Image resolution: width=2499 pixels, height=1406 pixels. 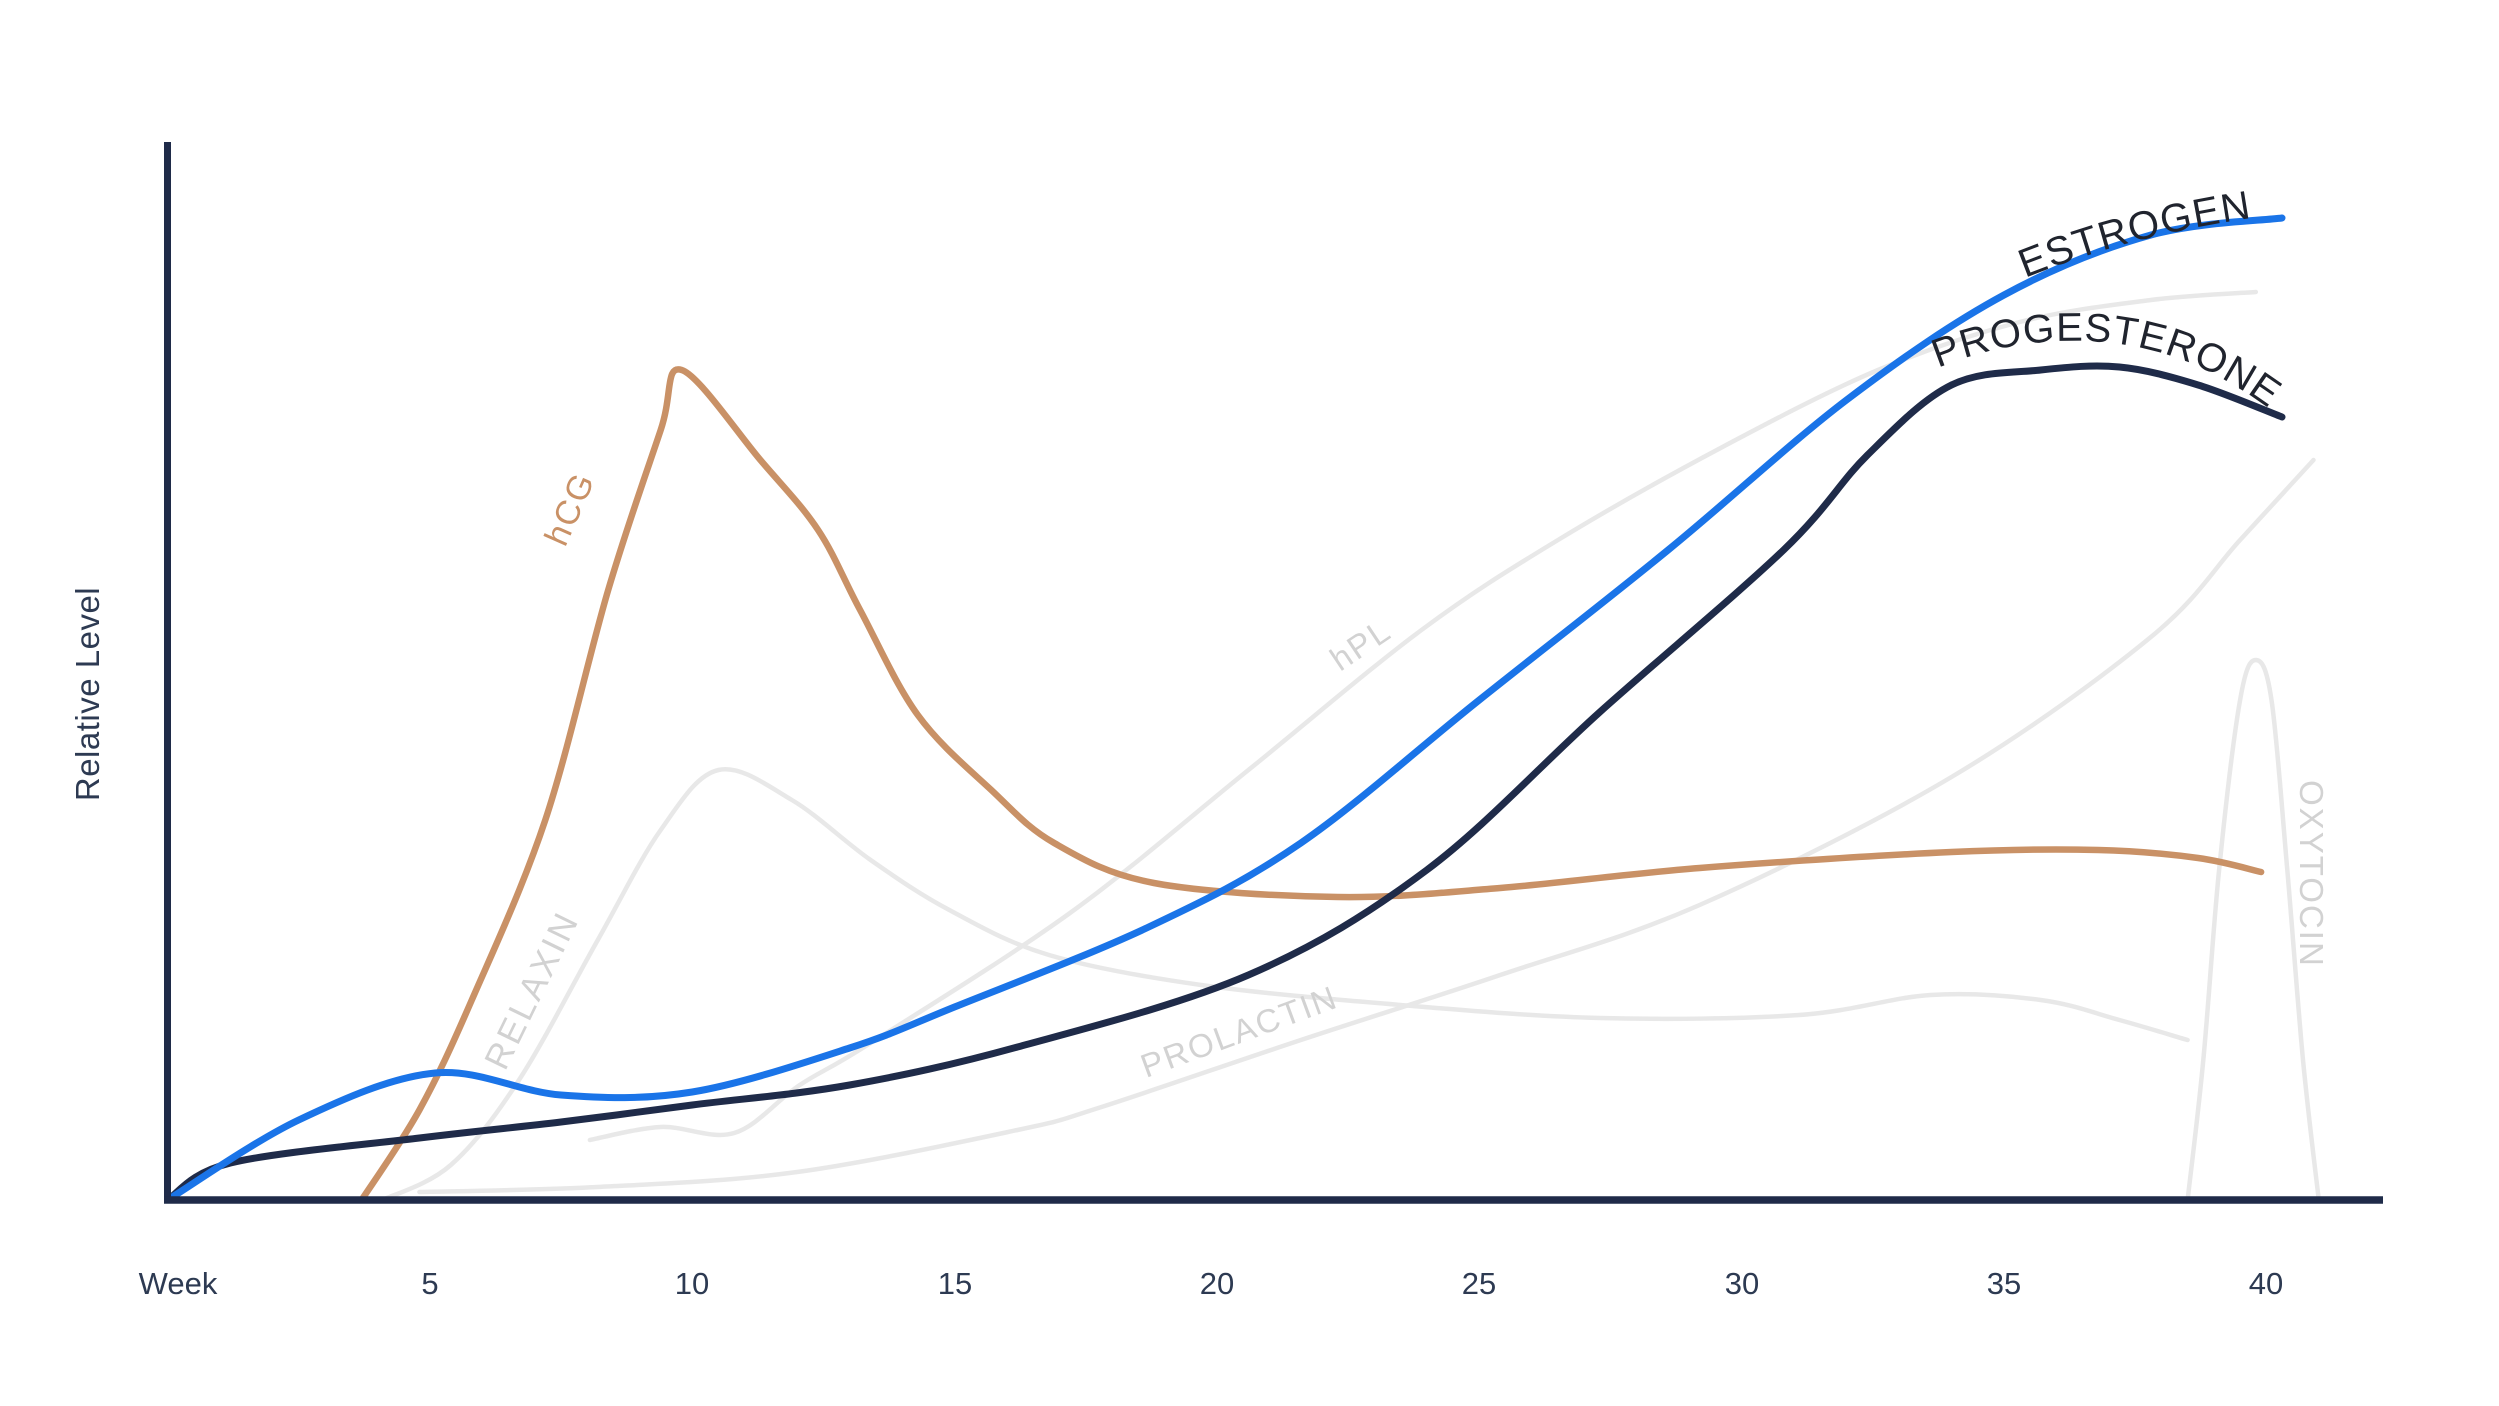 What do you see at coordinates (955, 1283) in the screenshot?
I see `x-tick-label-15: 15` at bounding box center [955, 1283].